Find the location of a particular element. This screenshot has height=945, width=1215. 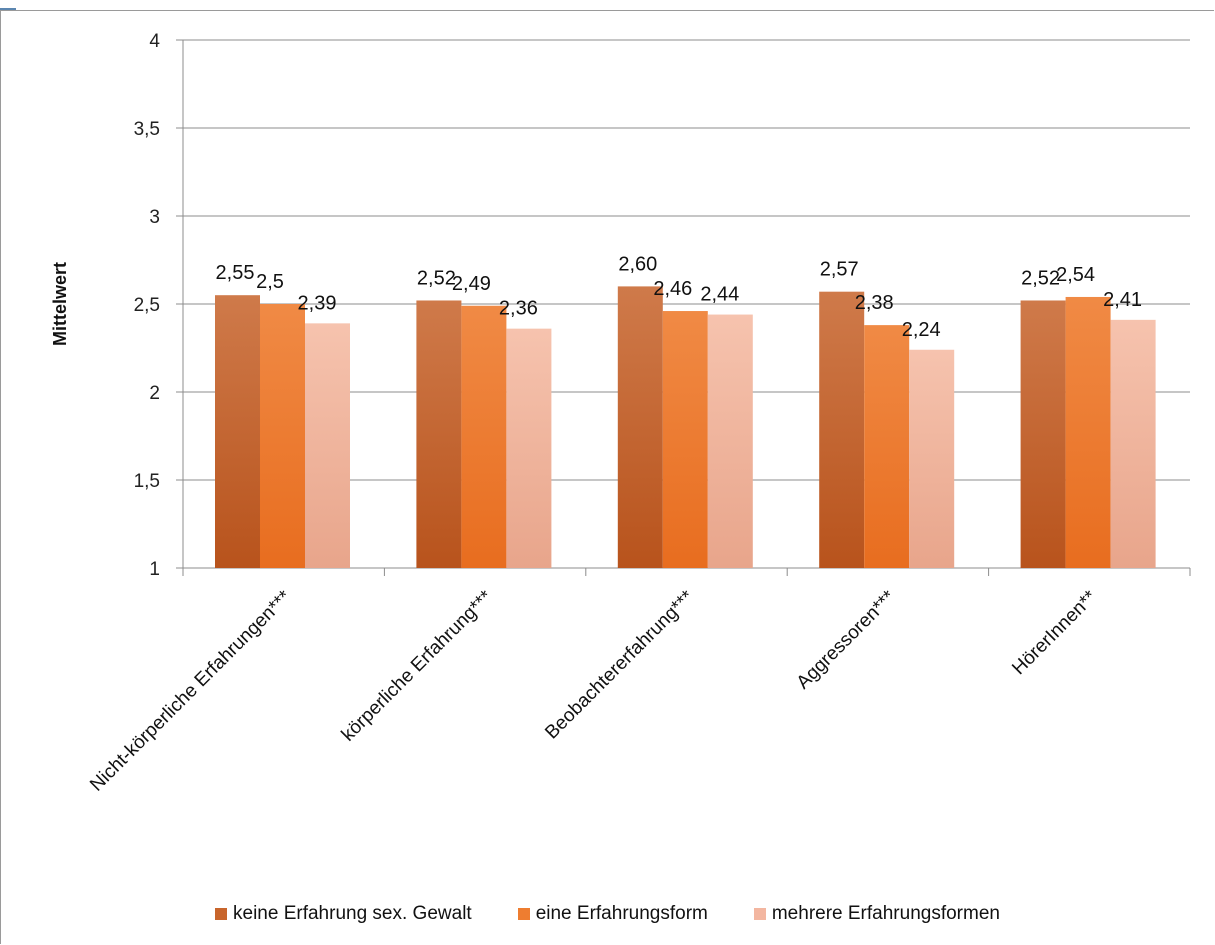

data-label: 2,60 is located at coordinates (637, 264).